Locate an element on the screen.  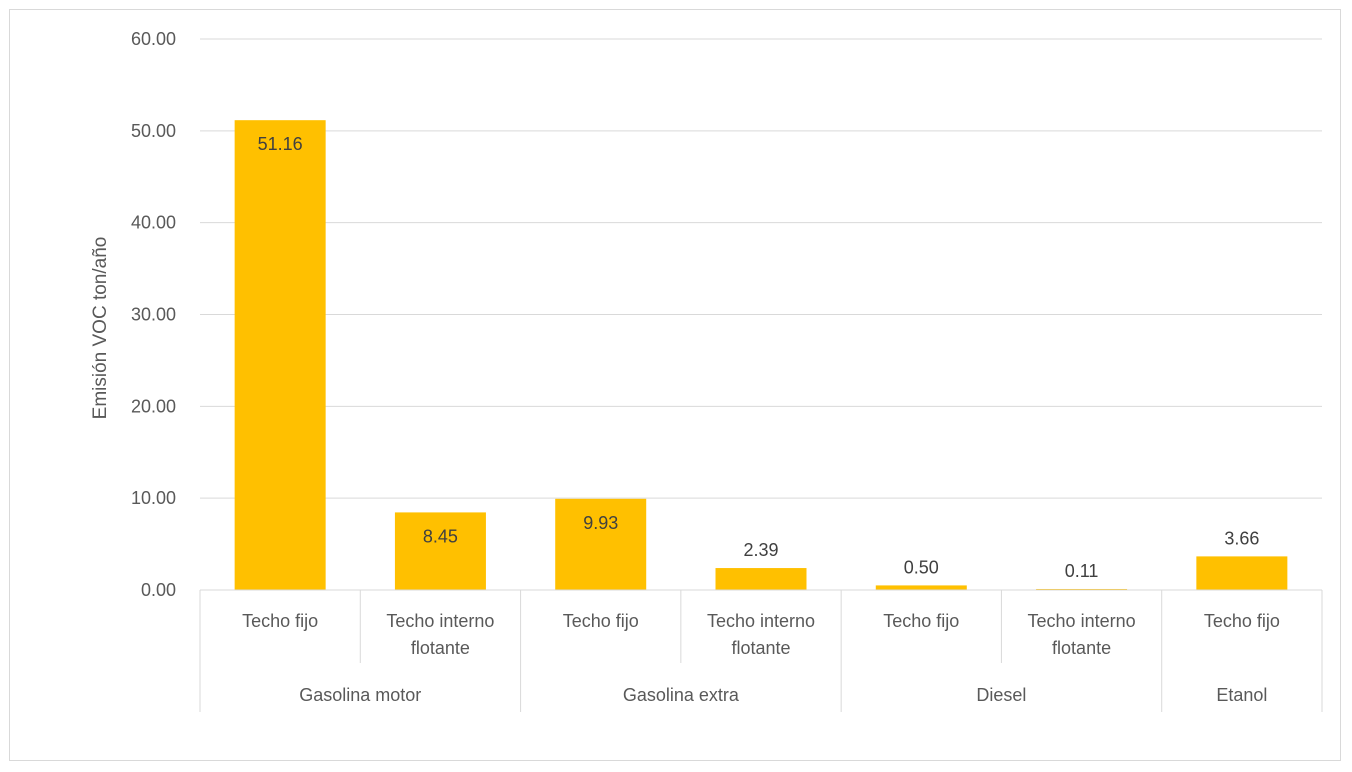
y-axis-tick-labels: 0.00 10.00 20.00 30.00 40.00 50.00 60.00 is located at coordinates (153, 314).